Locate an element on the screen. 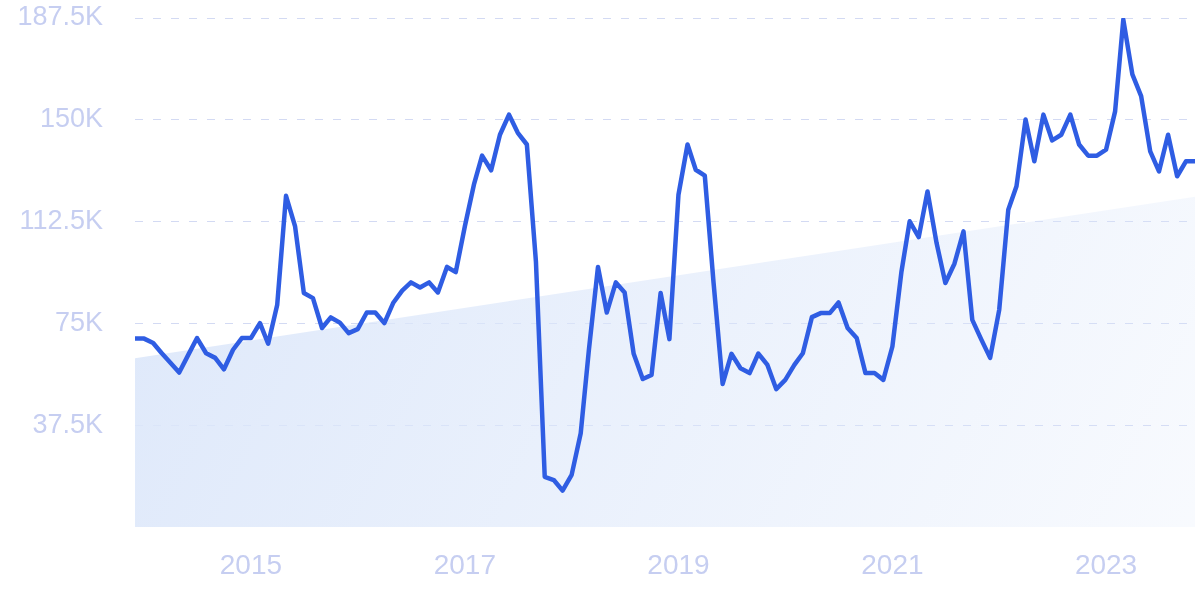  y-tick-label: 150K is located at coordinates (71, 118).